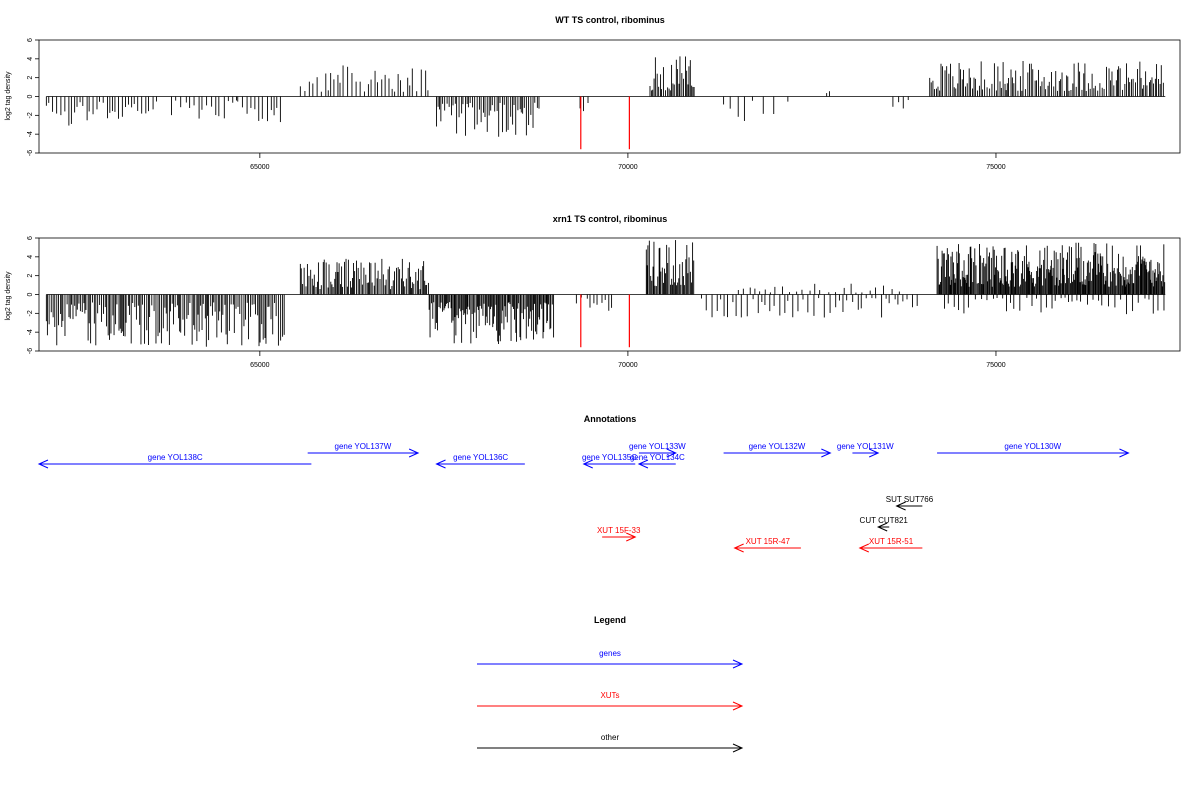 This screenshot has height=800, width=1200. What do you see at coordinates (609, 695) in the screenshot?
I see `legend-label: XUTs` at bounding box center [609, 695].